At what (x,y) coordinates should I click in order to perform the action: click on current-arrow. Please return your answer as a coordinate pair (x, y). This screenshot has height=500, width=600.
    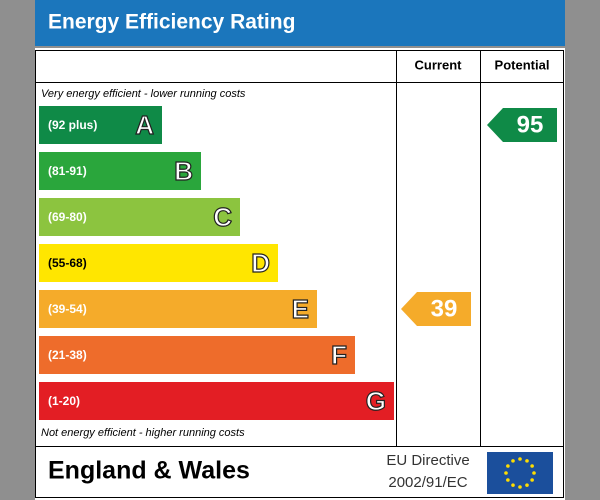
    Looking at the image, I should click on (436, 309).